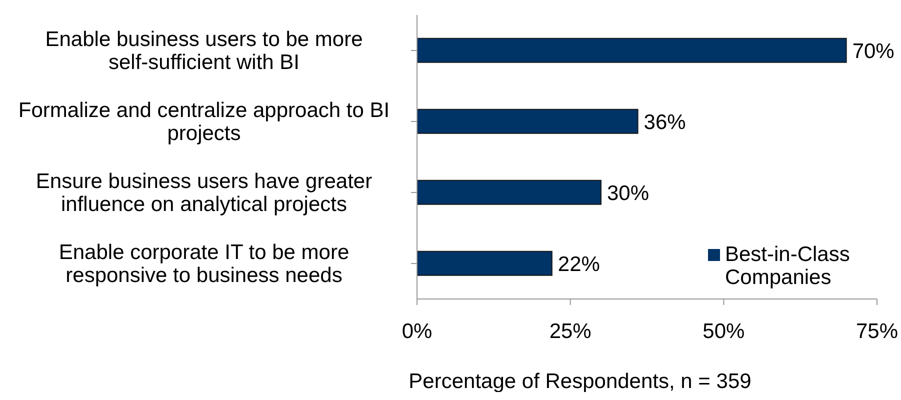  Describe the element at coordinates (788, 266) in the screenshot. I see `legend-label: Best-in-Class Companies` at that location.